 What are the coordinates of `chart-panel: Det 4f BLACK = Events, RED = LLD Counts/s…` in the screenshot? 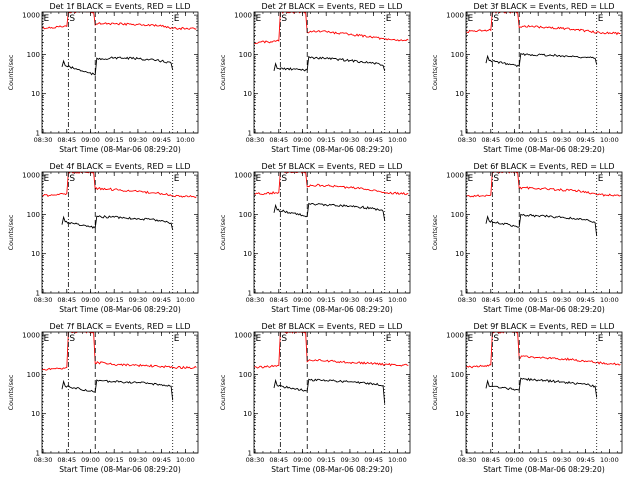 It's located at (103, 238).